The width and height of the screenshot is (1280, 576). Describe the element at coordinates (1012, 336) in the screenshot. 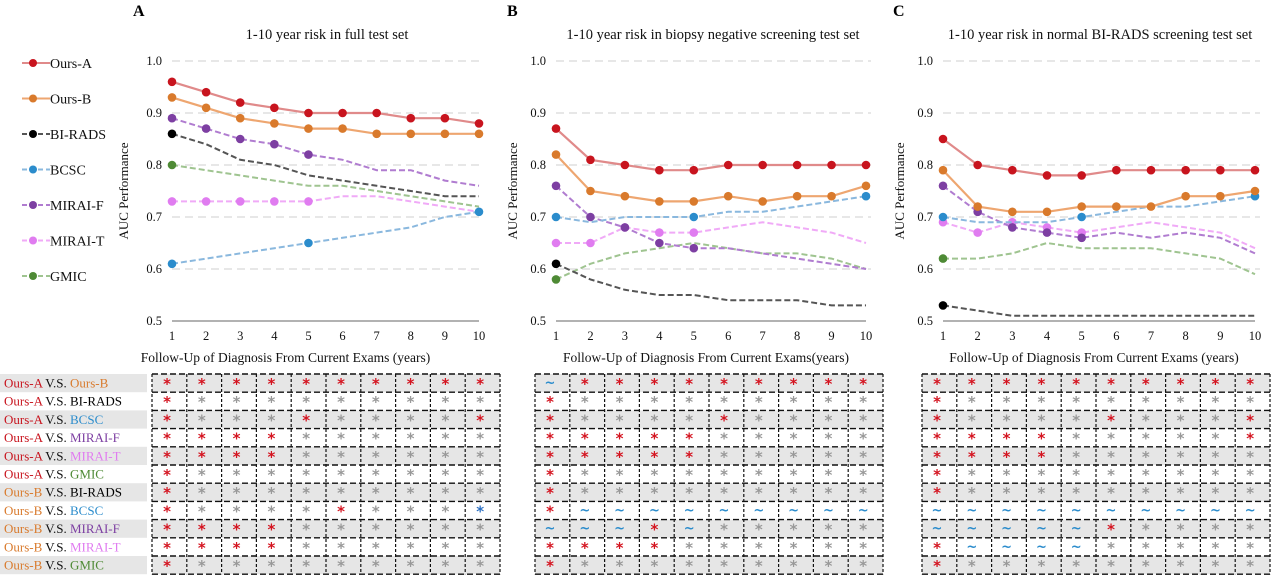

I see `x-tick-label: 3` at that location.